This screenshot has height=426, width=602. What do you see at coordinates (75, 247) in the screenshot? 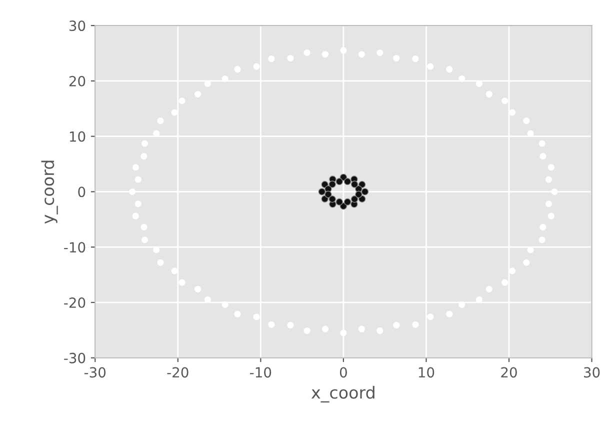
I see `y-tick-label: -10` at bounding box center [75, 247].